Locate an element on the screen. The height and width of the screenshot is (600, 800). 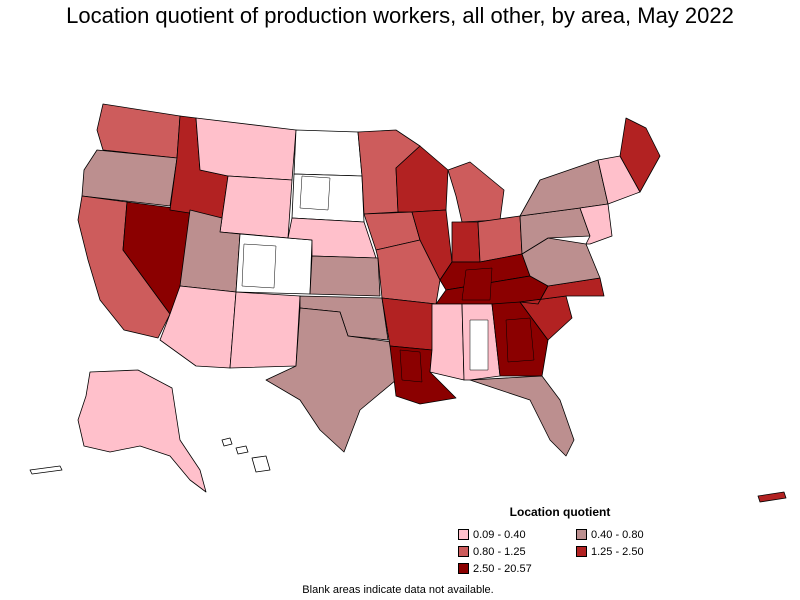
region-indiana is located at coordinates (466, 242).